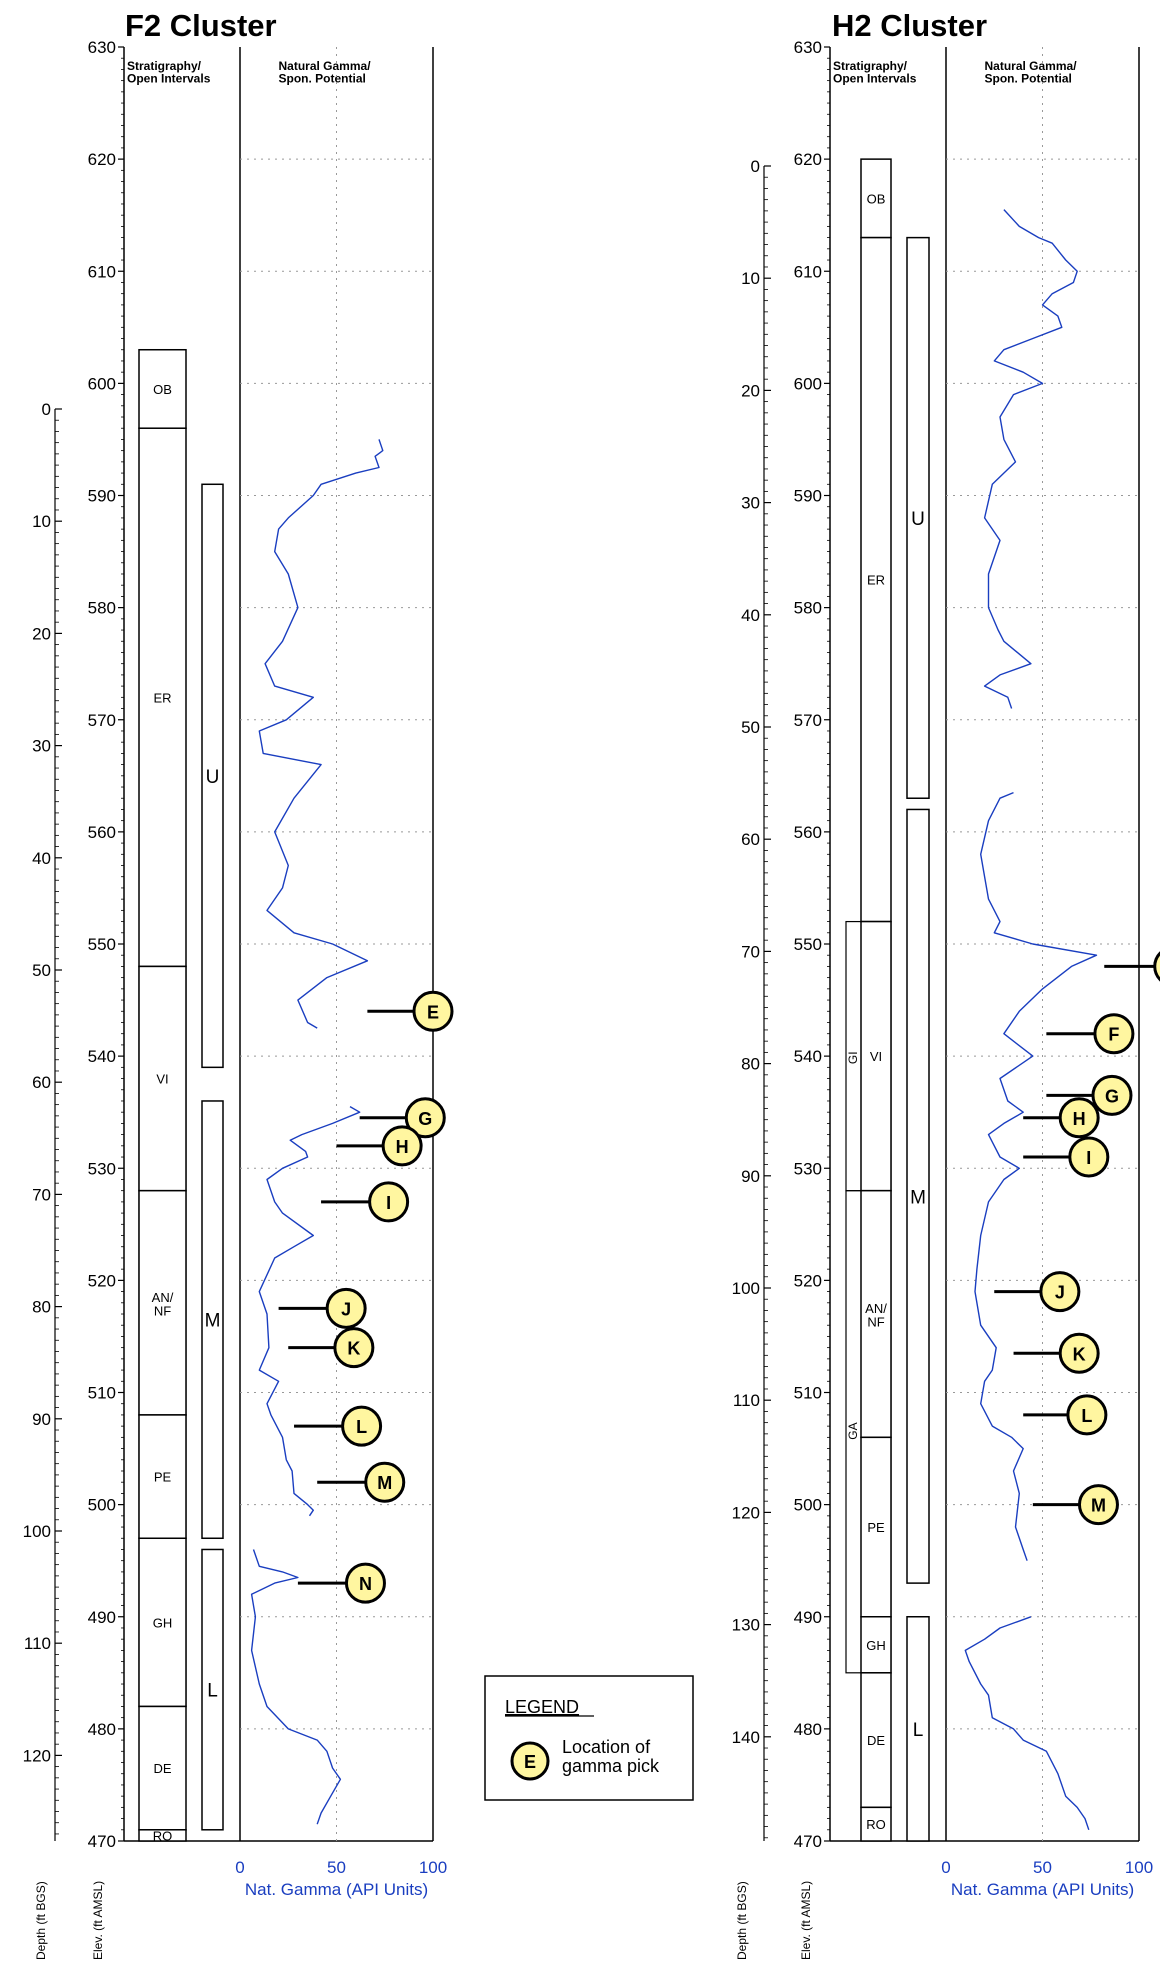 The height and width of the screenshot is (1970, 1160). I want to click on gamma-pick-label: K, so click(1079, 1354).